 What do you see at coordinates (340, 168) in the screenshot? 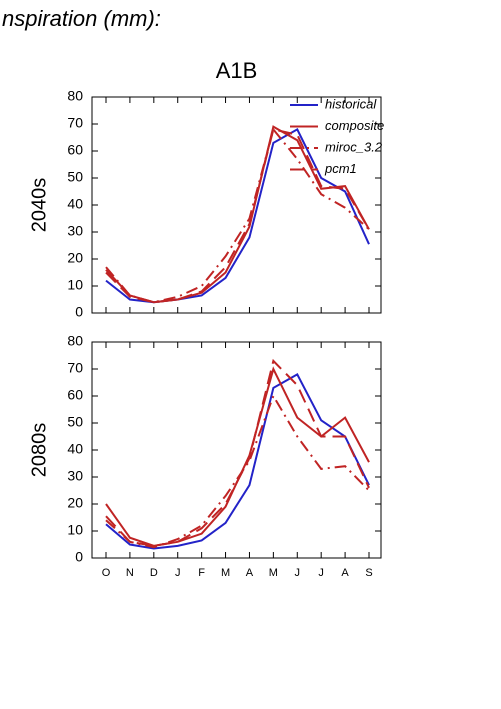
I see `legend-label: pcm1` at bounding box center [340, 168].